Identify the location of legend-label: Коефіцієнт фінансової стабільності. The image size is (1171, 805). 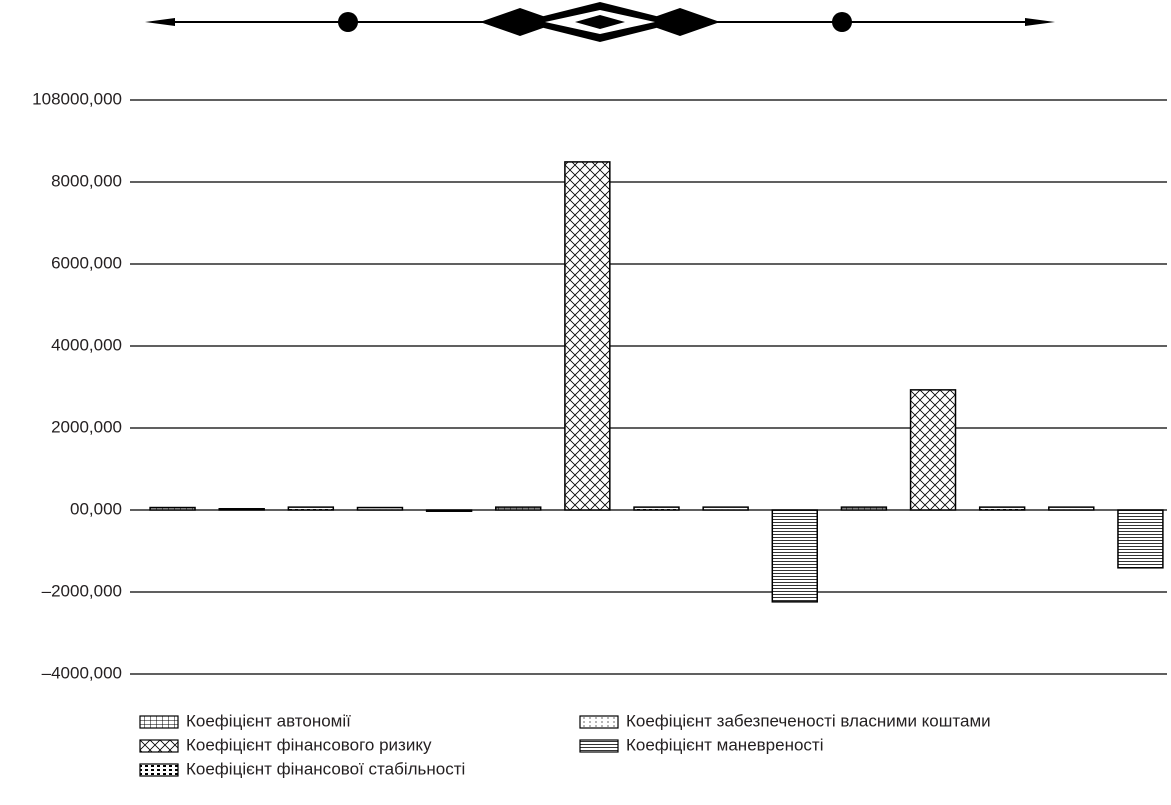
(325, 768).